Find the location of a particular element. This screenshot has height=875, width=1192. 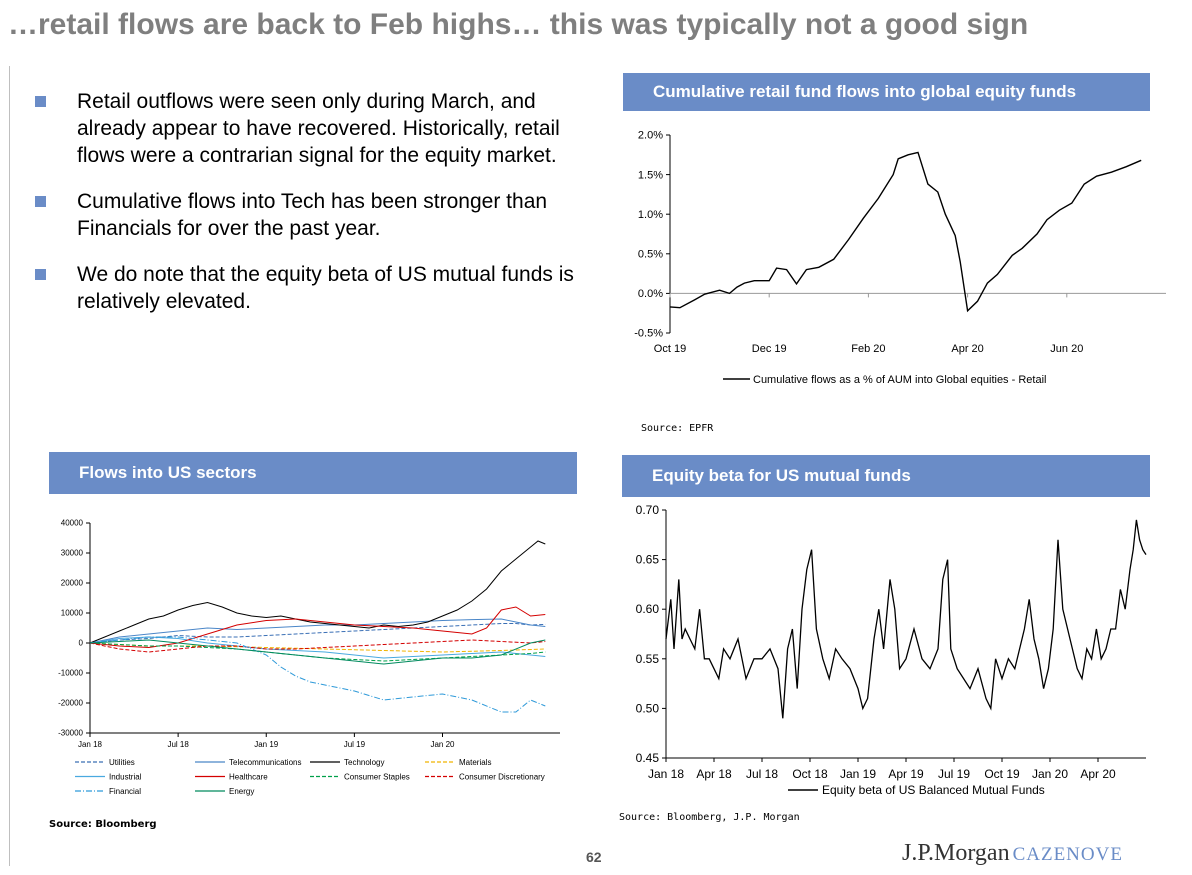

x-tick-label: Jun 20 is located at coordinates (1066, 349).